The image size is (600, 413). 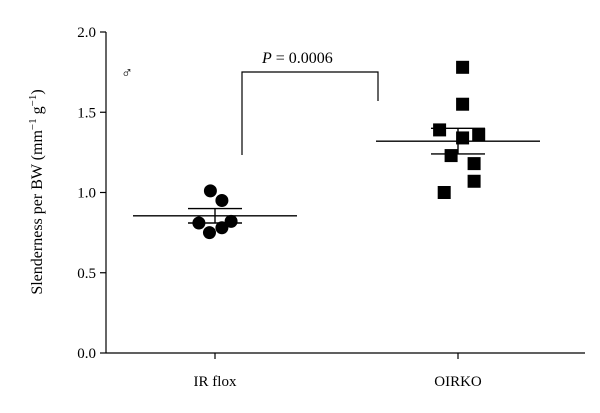 What do you see at coordinates (36, 191) in the screenshot?
I see `y-axis-label: Slenderness per BW (mm−1 g−1)` at bounding box center [36, 191].